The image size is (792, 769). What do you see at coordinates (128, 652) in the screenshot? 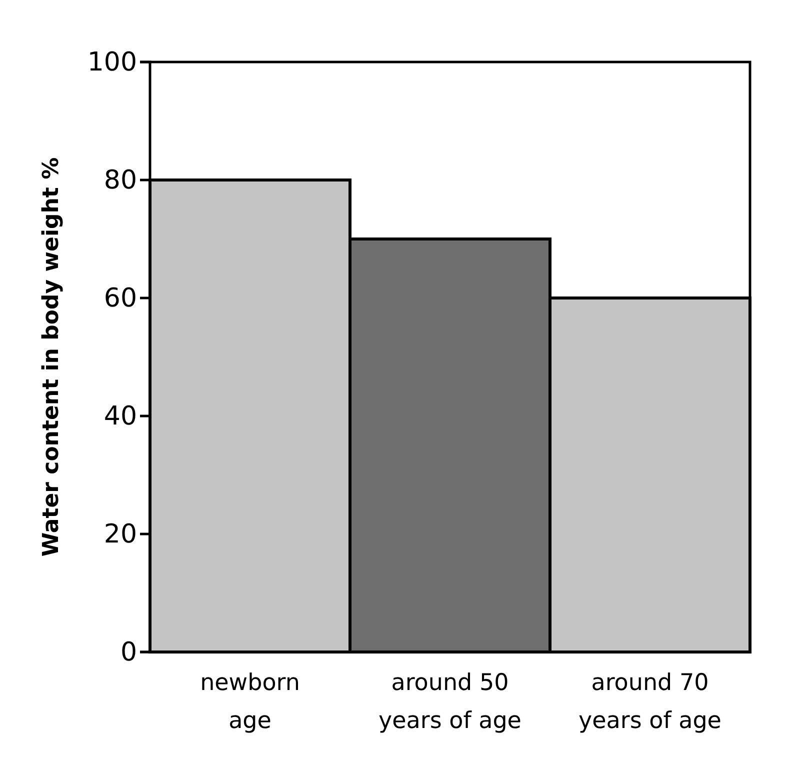
I see `y-tick-label: 0` at bounding box center [128, 652].